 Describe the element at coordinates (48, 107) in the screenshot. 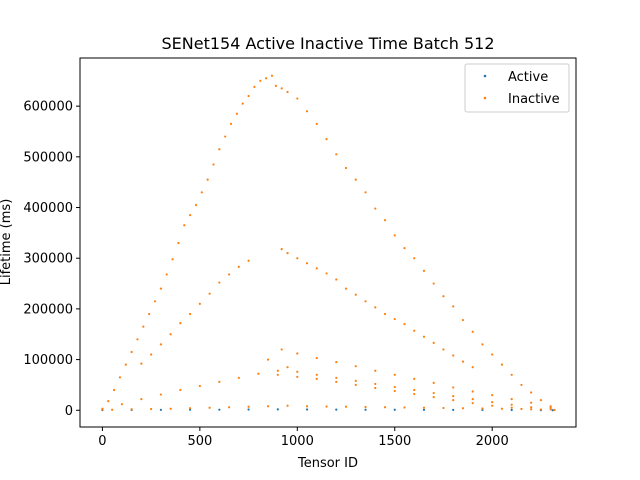

I see `y-tick-label: 600000` at that location.